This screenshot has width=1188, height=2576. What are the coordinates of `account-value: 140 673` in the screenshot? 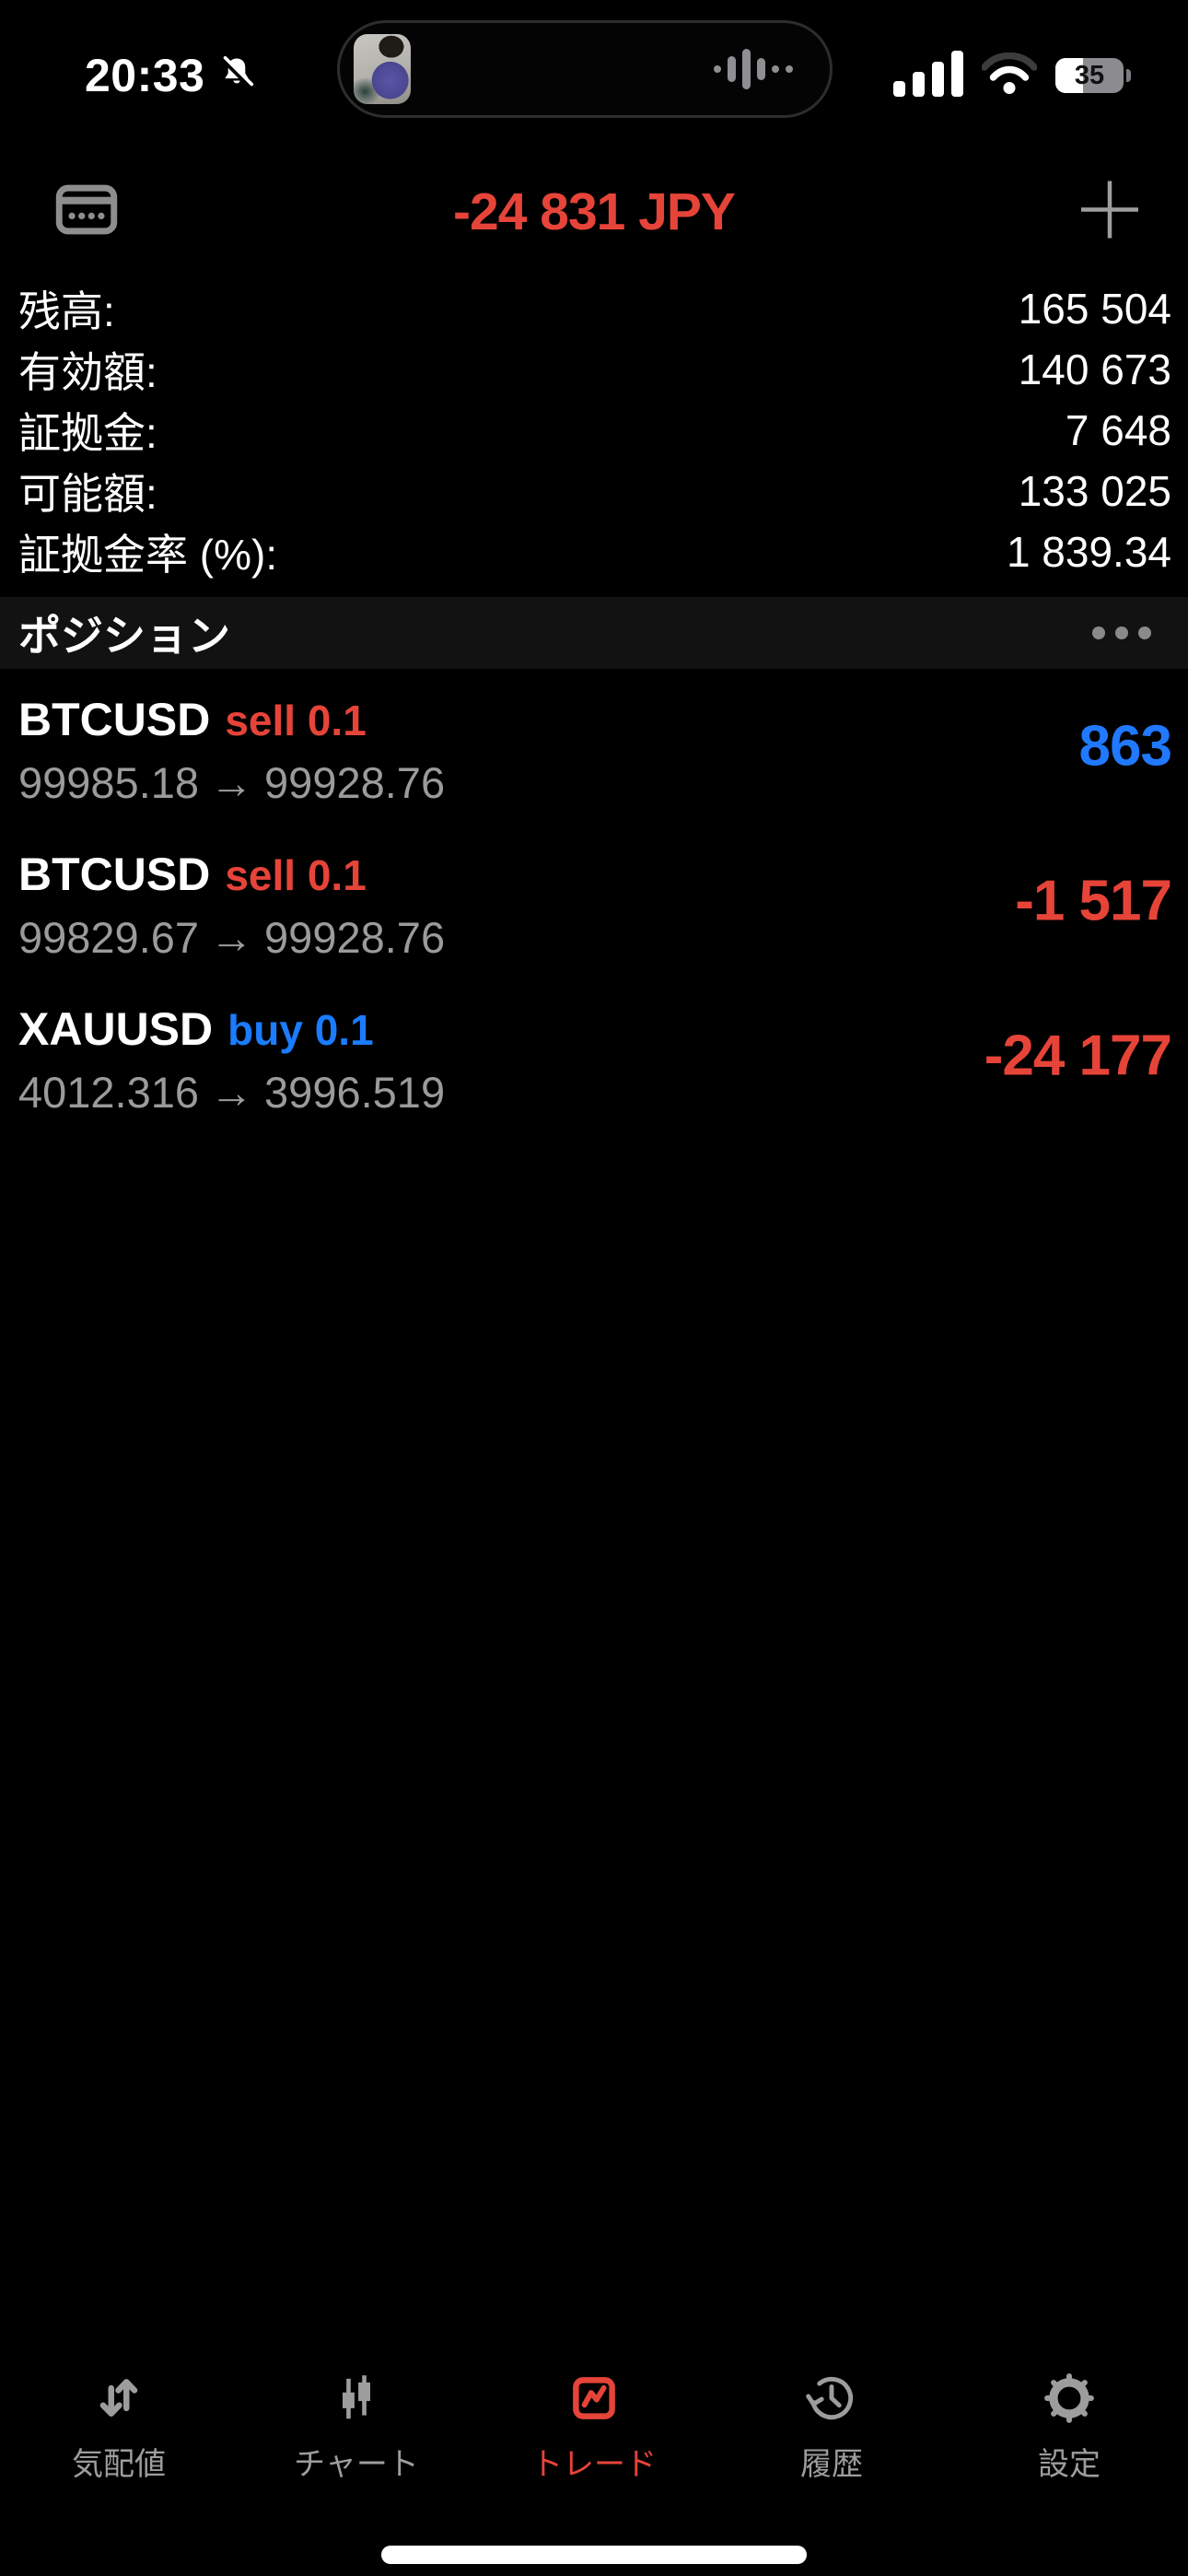 It's located at (1094, 369).